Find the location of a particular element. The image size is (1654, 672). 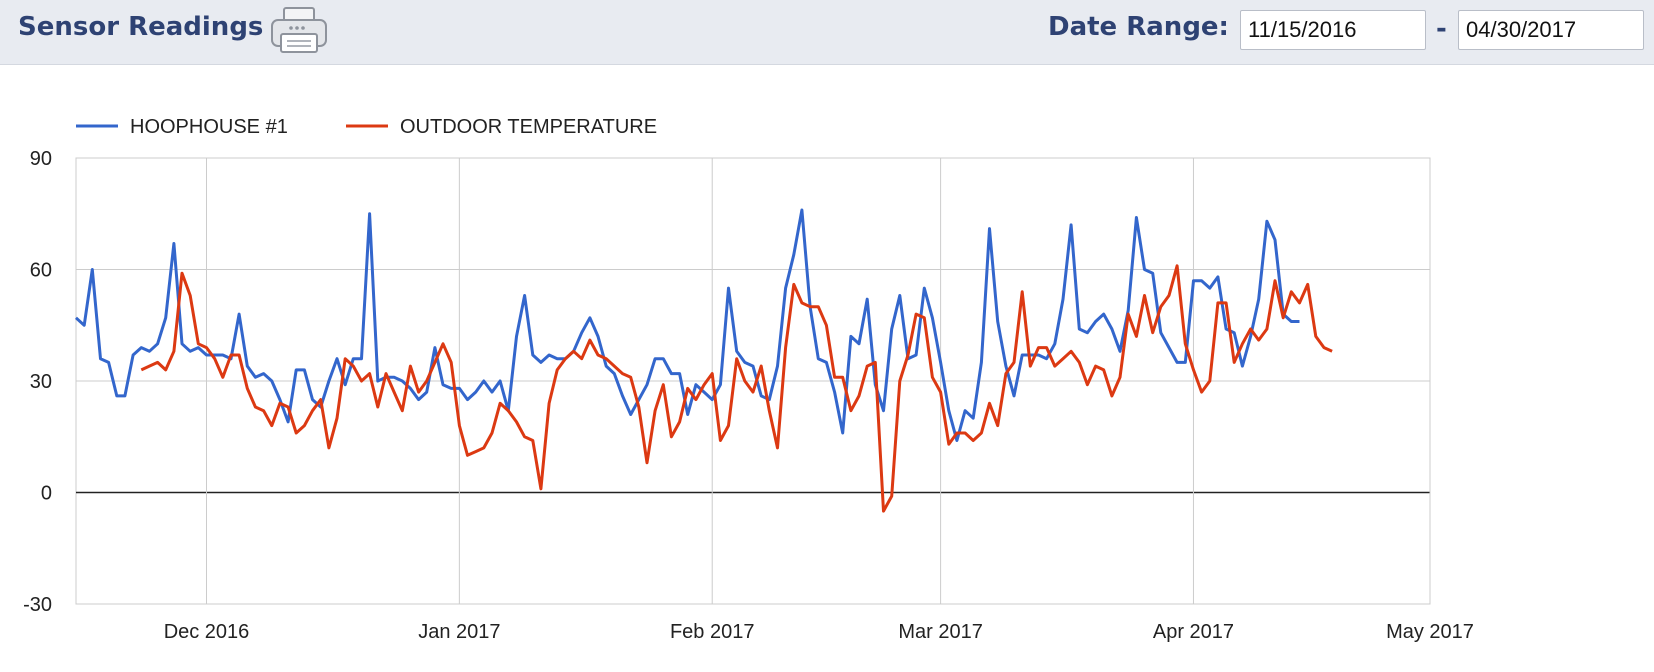

legend-label: OUTDOOR TEMPERATURE is located at coordinates (528, 127).